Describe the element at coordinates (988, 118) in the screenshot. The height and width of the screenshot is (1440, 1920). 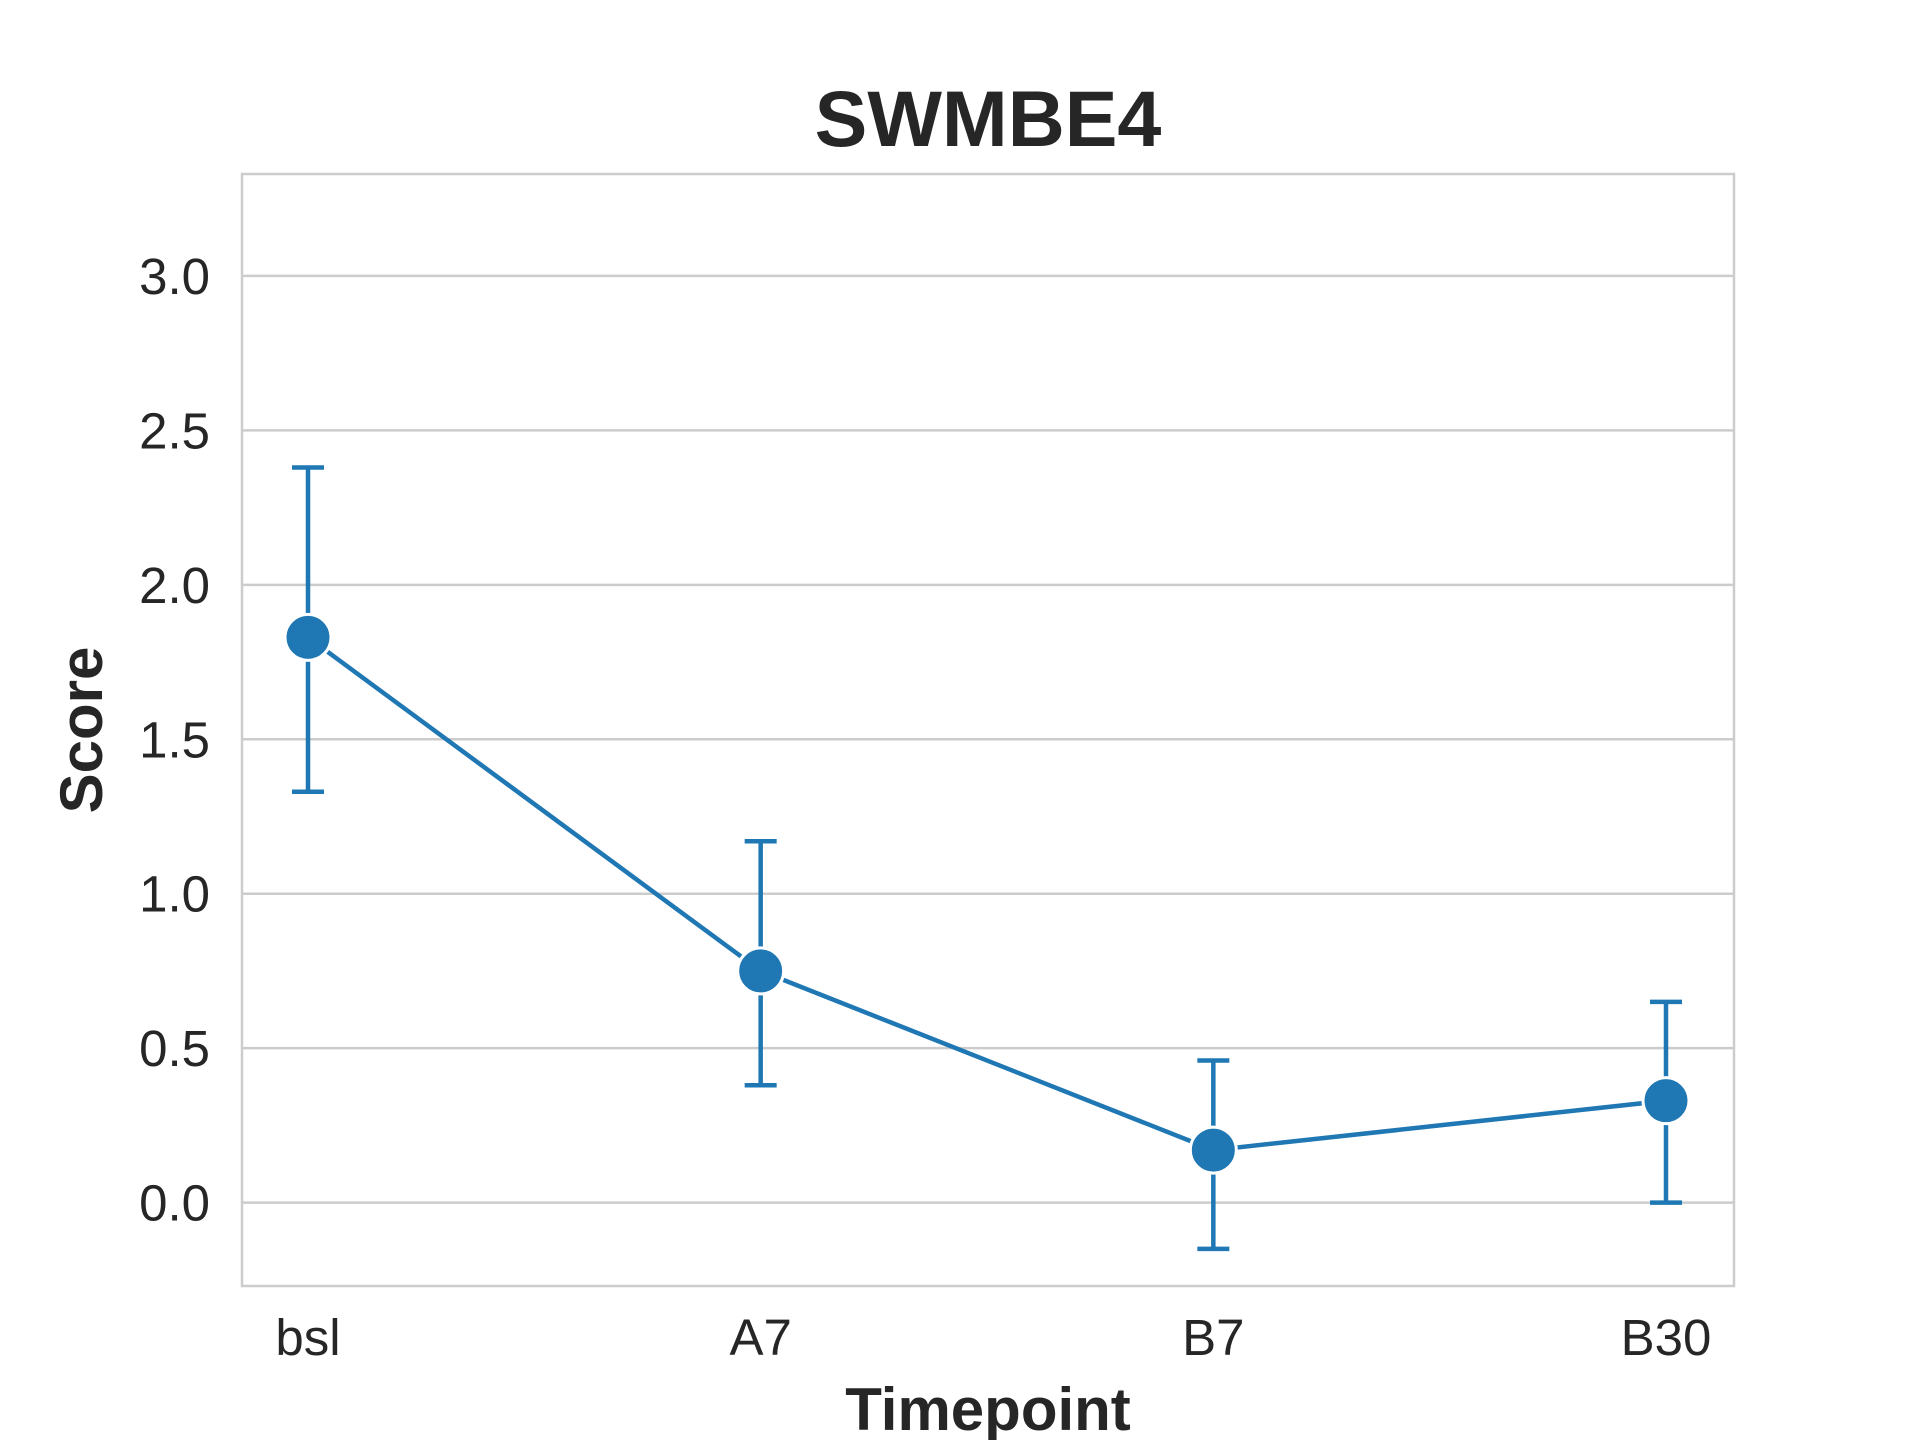
I see `chart-title: SWMBE4` at that location.